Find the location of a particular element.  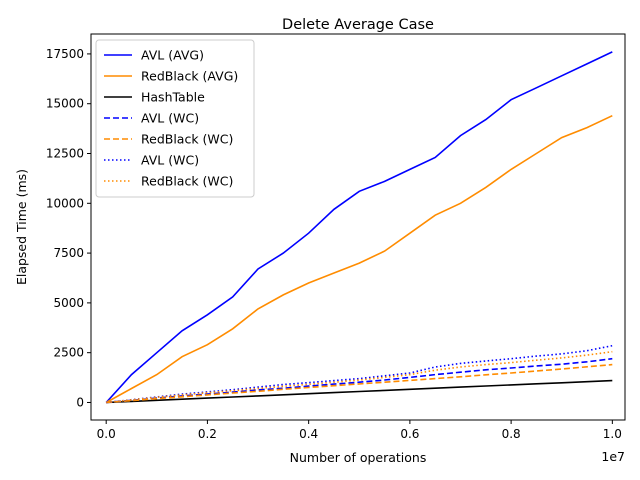

y-tick-label: 15000 is located at coordinates (65, 104).